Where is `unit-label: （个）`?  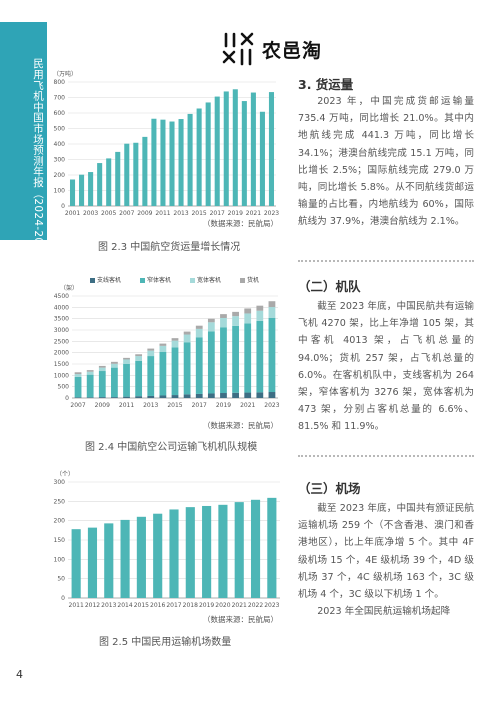 unit-label: （个） is located at coordinates (65, 474).